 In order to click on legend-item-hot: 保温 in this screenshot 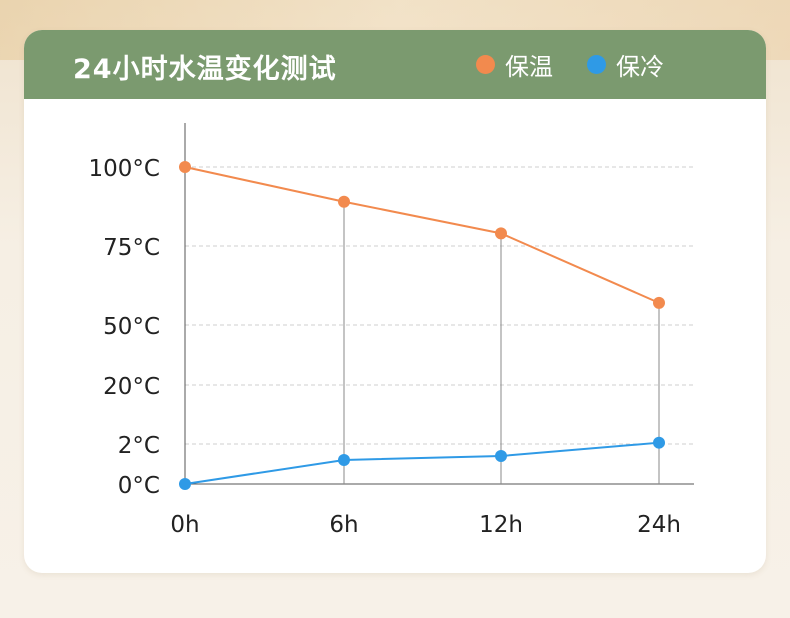, I will do `click(514, 65)`.